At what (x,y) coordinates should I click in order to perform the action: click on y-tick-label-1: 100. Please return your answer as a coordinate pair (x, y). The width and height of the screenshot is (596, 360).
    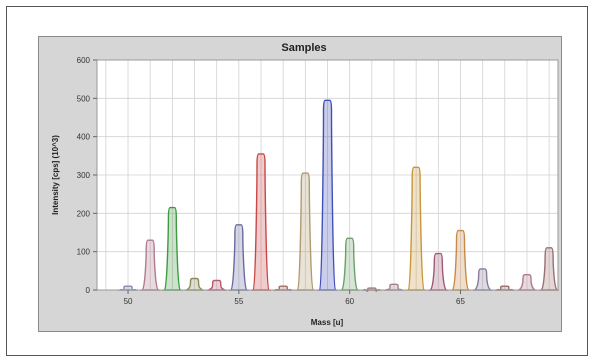
    Looking at the image, I should click on (84, 252).